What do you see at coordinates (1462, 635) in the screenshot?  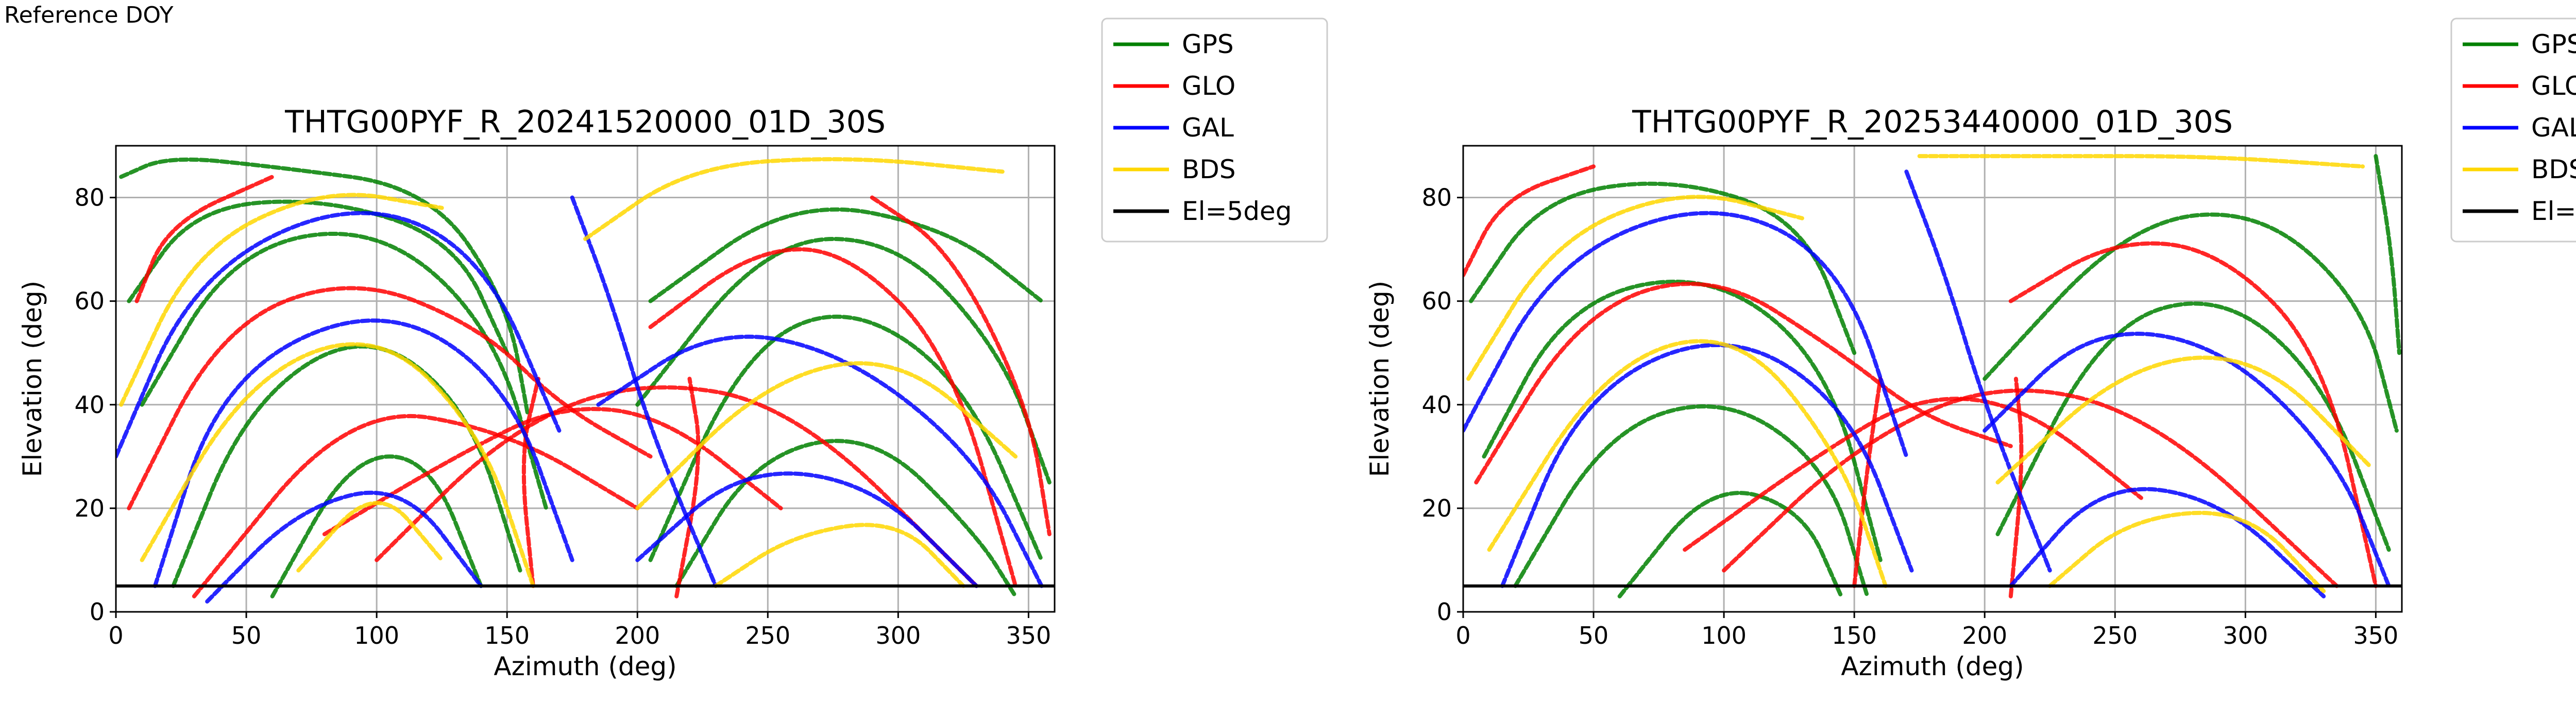 I see `x-tick-label: 0` at bounding box center [1462, 635].